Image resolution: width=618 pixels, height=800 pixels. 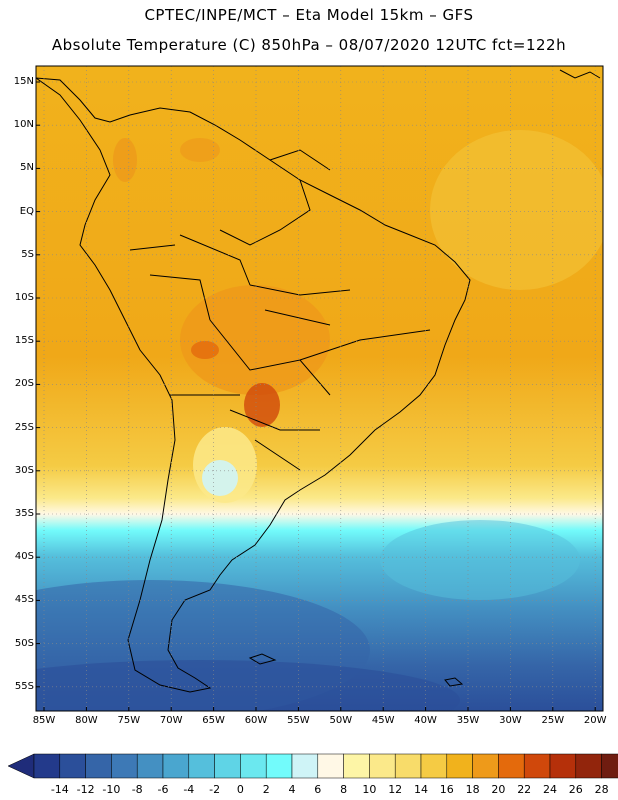 I want to click on lat-label: 10N, so click(x=23, y=125).